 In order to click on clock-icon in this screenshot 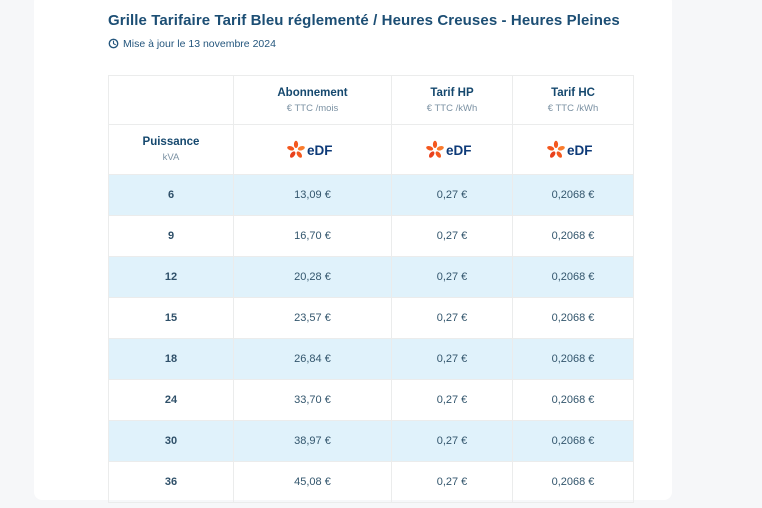, I will do `click(113, 43)`.